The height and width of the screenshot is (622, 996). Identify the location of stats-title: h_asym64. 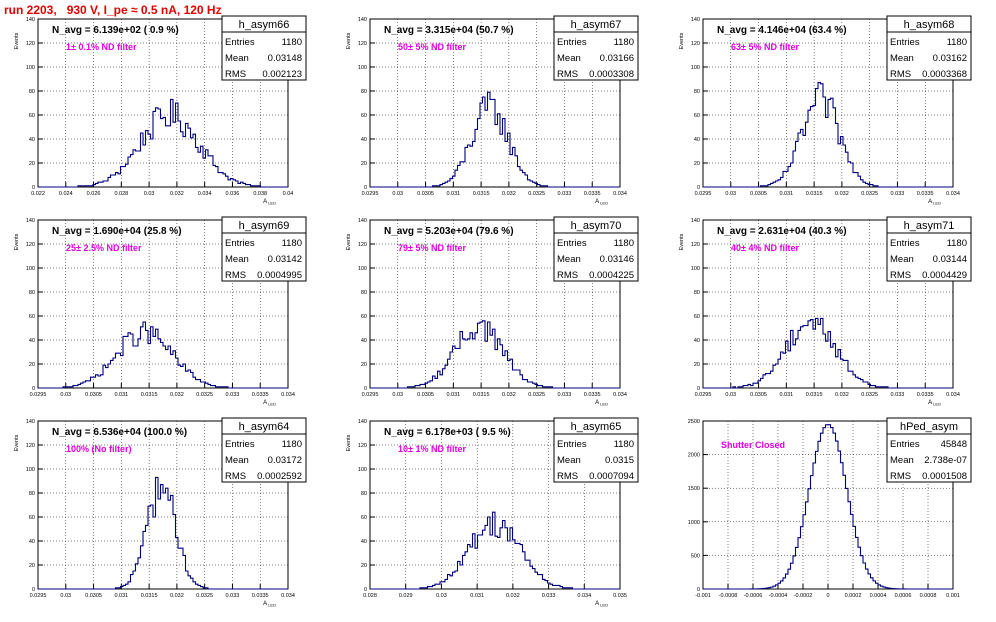
(264, 427).